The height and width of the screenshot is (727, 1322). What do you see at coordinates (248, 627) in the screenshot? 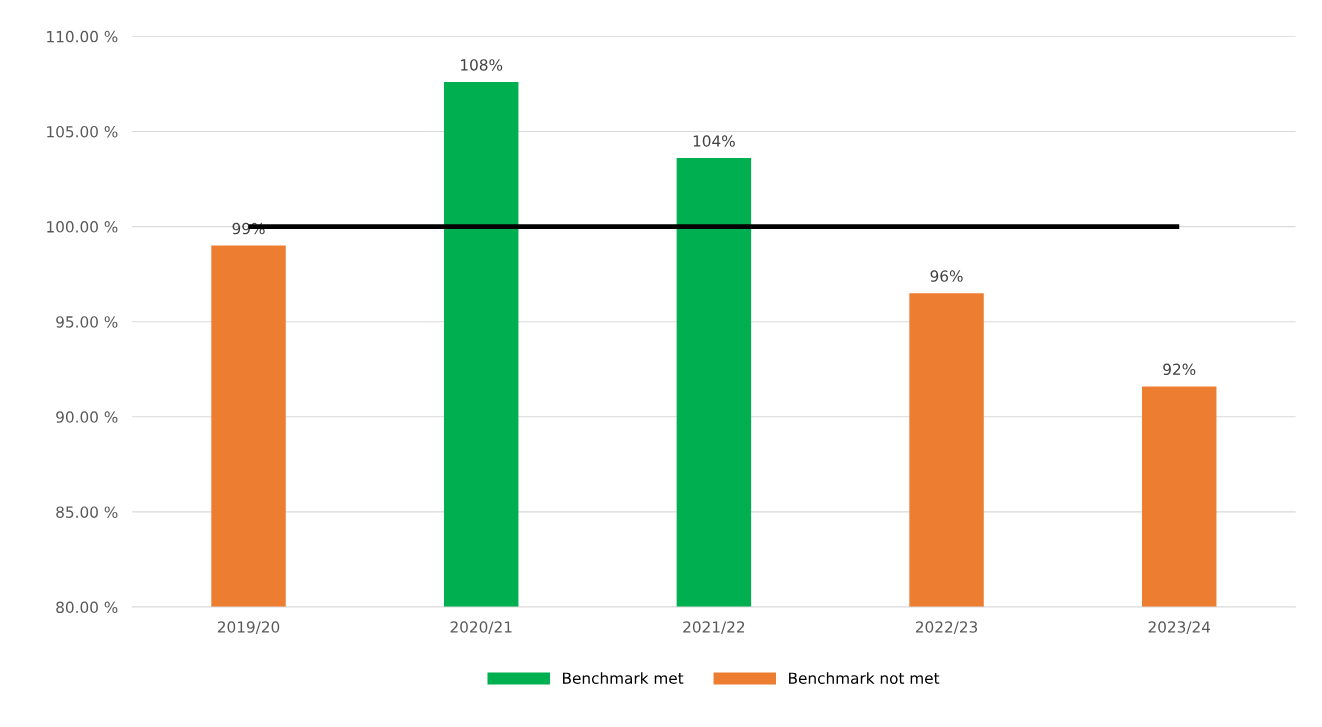
I see `x-tick-label: 2019/20` at bounding box center [248, 627].